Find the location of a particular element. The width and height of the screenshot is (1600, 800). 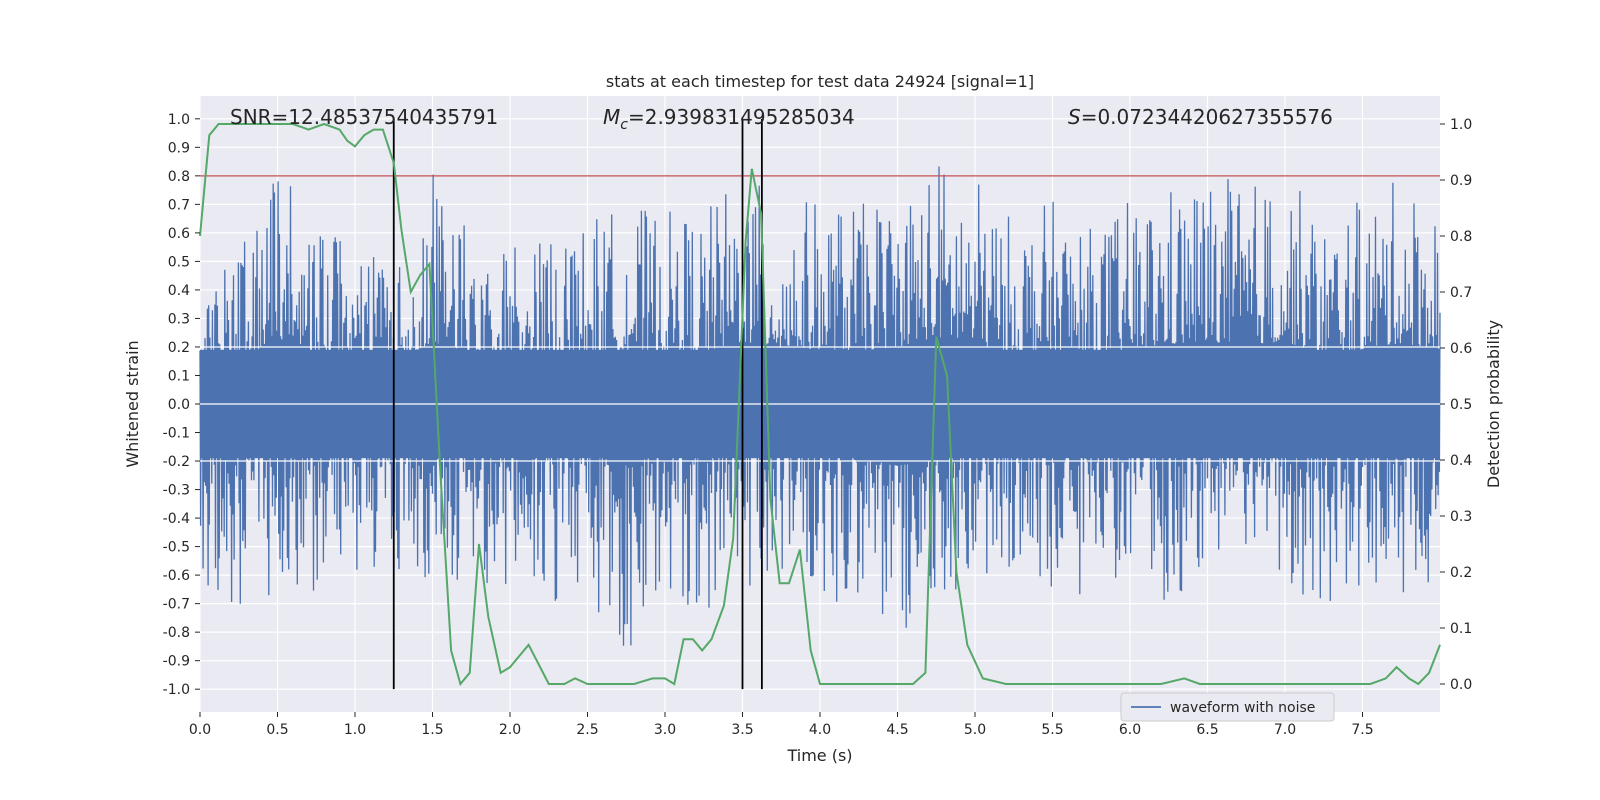

y-tick-label: -0.4 is located at coordinates (176, 519).